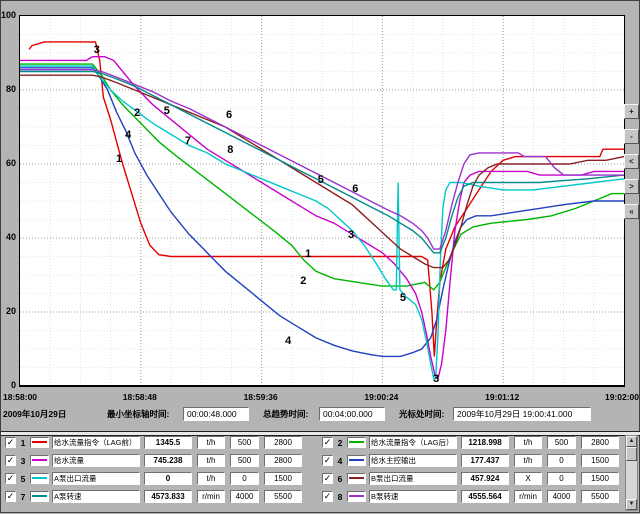 The width and height of the screenshot is (640, 514). What do you see at coordinates (631, 441) in the screenshot?
I see `scroll-up-icon: ▲` at bounding box center [631, 441].